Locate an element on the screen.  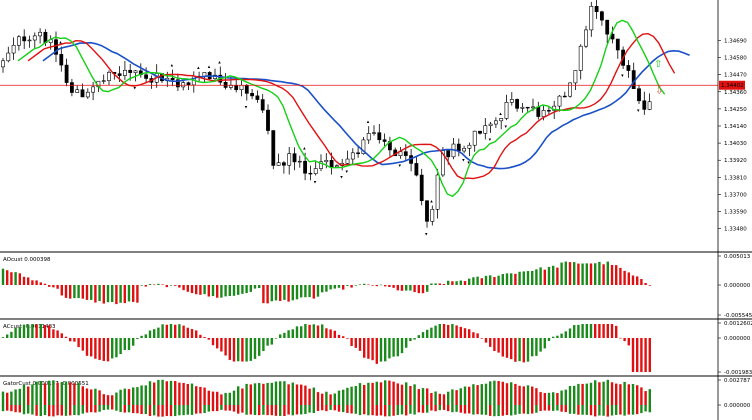
sub-tick-label: 0.002787 is located at coordinates (737, 381).